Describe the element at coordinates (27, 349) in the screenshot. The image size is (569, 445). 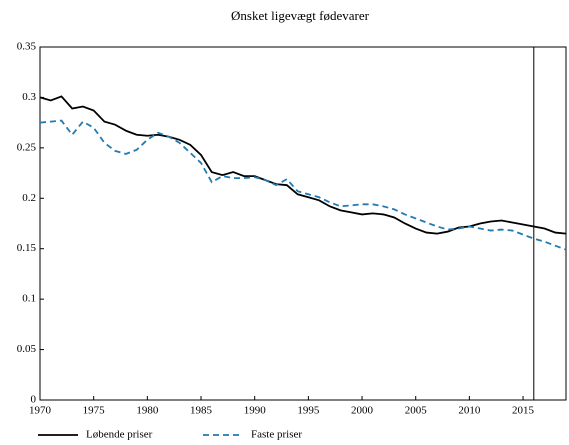
I see `y-tick-label: 0.05` at that location.